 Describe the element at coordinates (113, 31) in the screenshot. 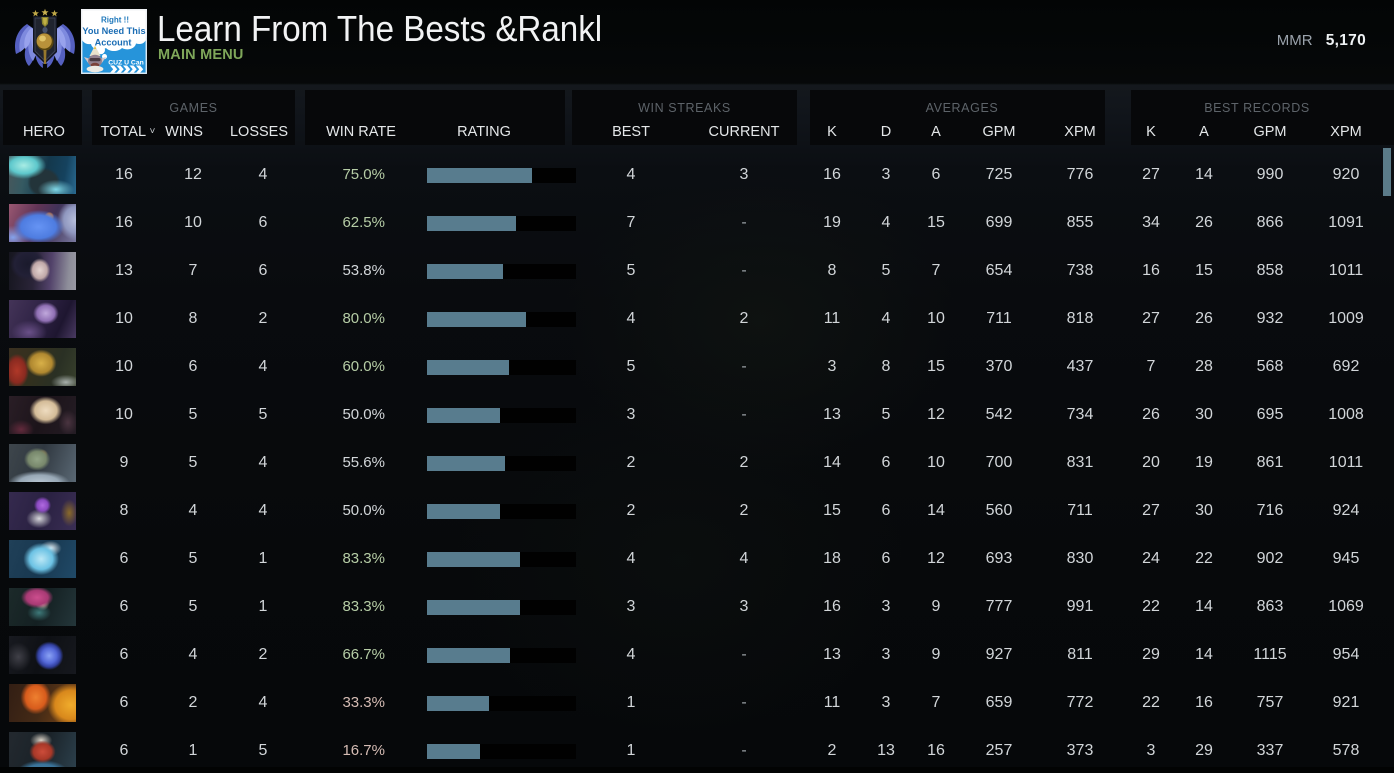

I see `svg-text: You Need This` at that location.